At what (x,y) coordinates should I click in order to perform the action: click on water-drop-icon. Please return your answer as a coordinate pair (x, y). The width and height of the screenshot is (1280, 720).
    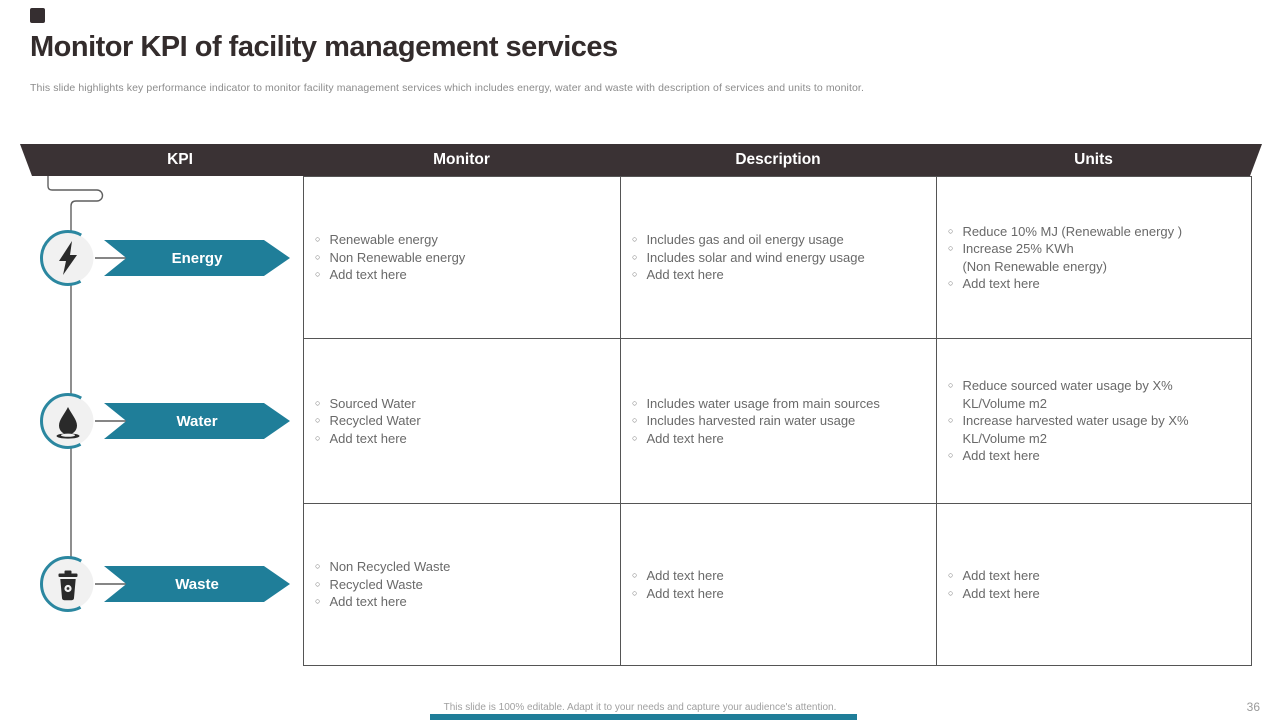
    Looking at the image, I should click on (68, 423).